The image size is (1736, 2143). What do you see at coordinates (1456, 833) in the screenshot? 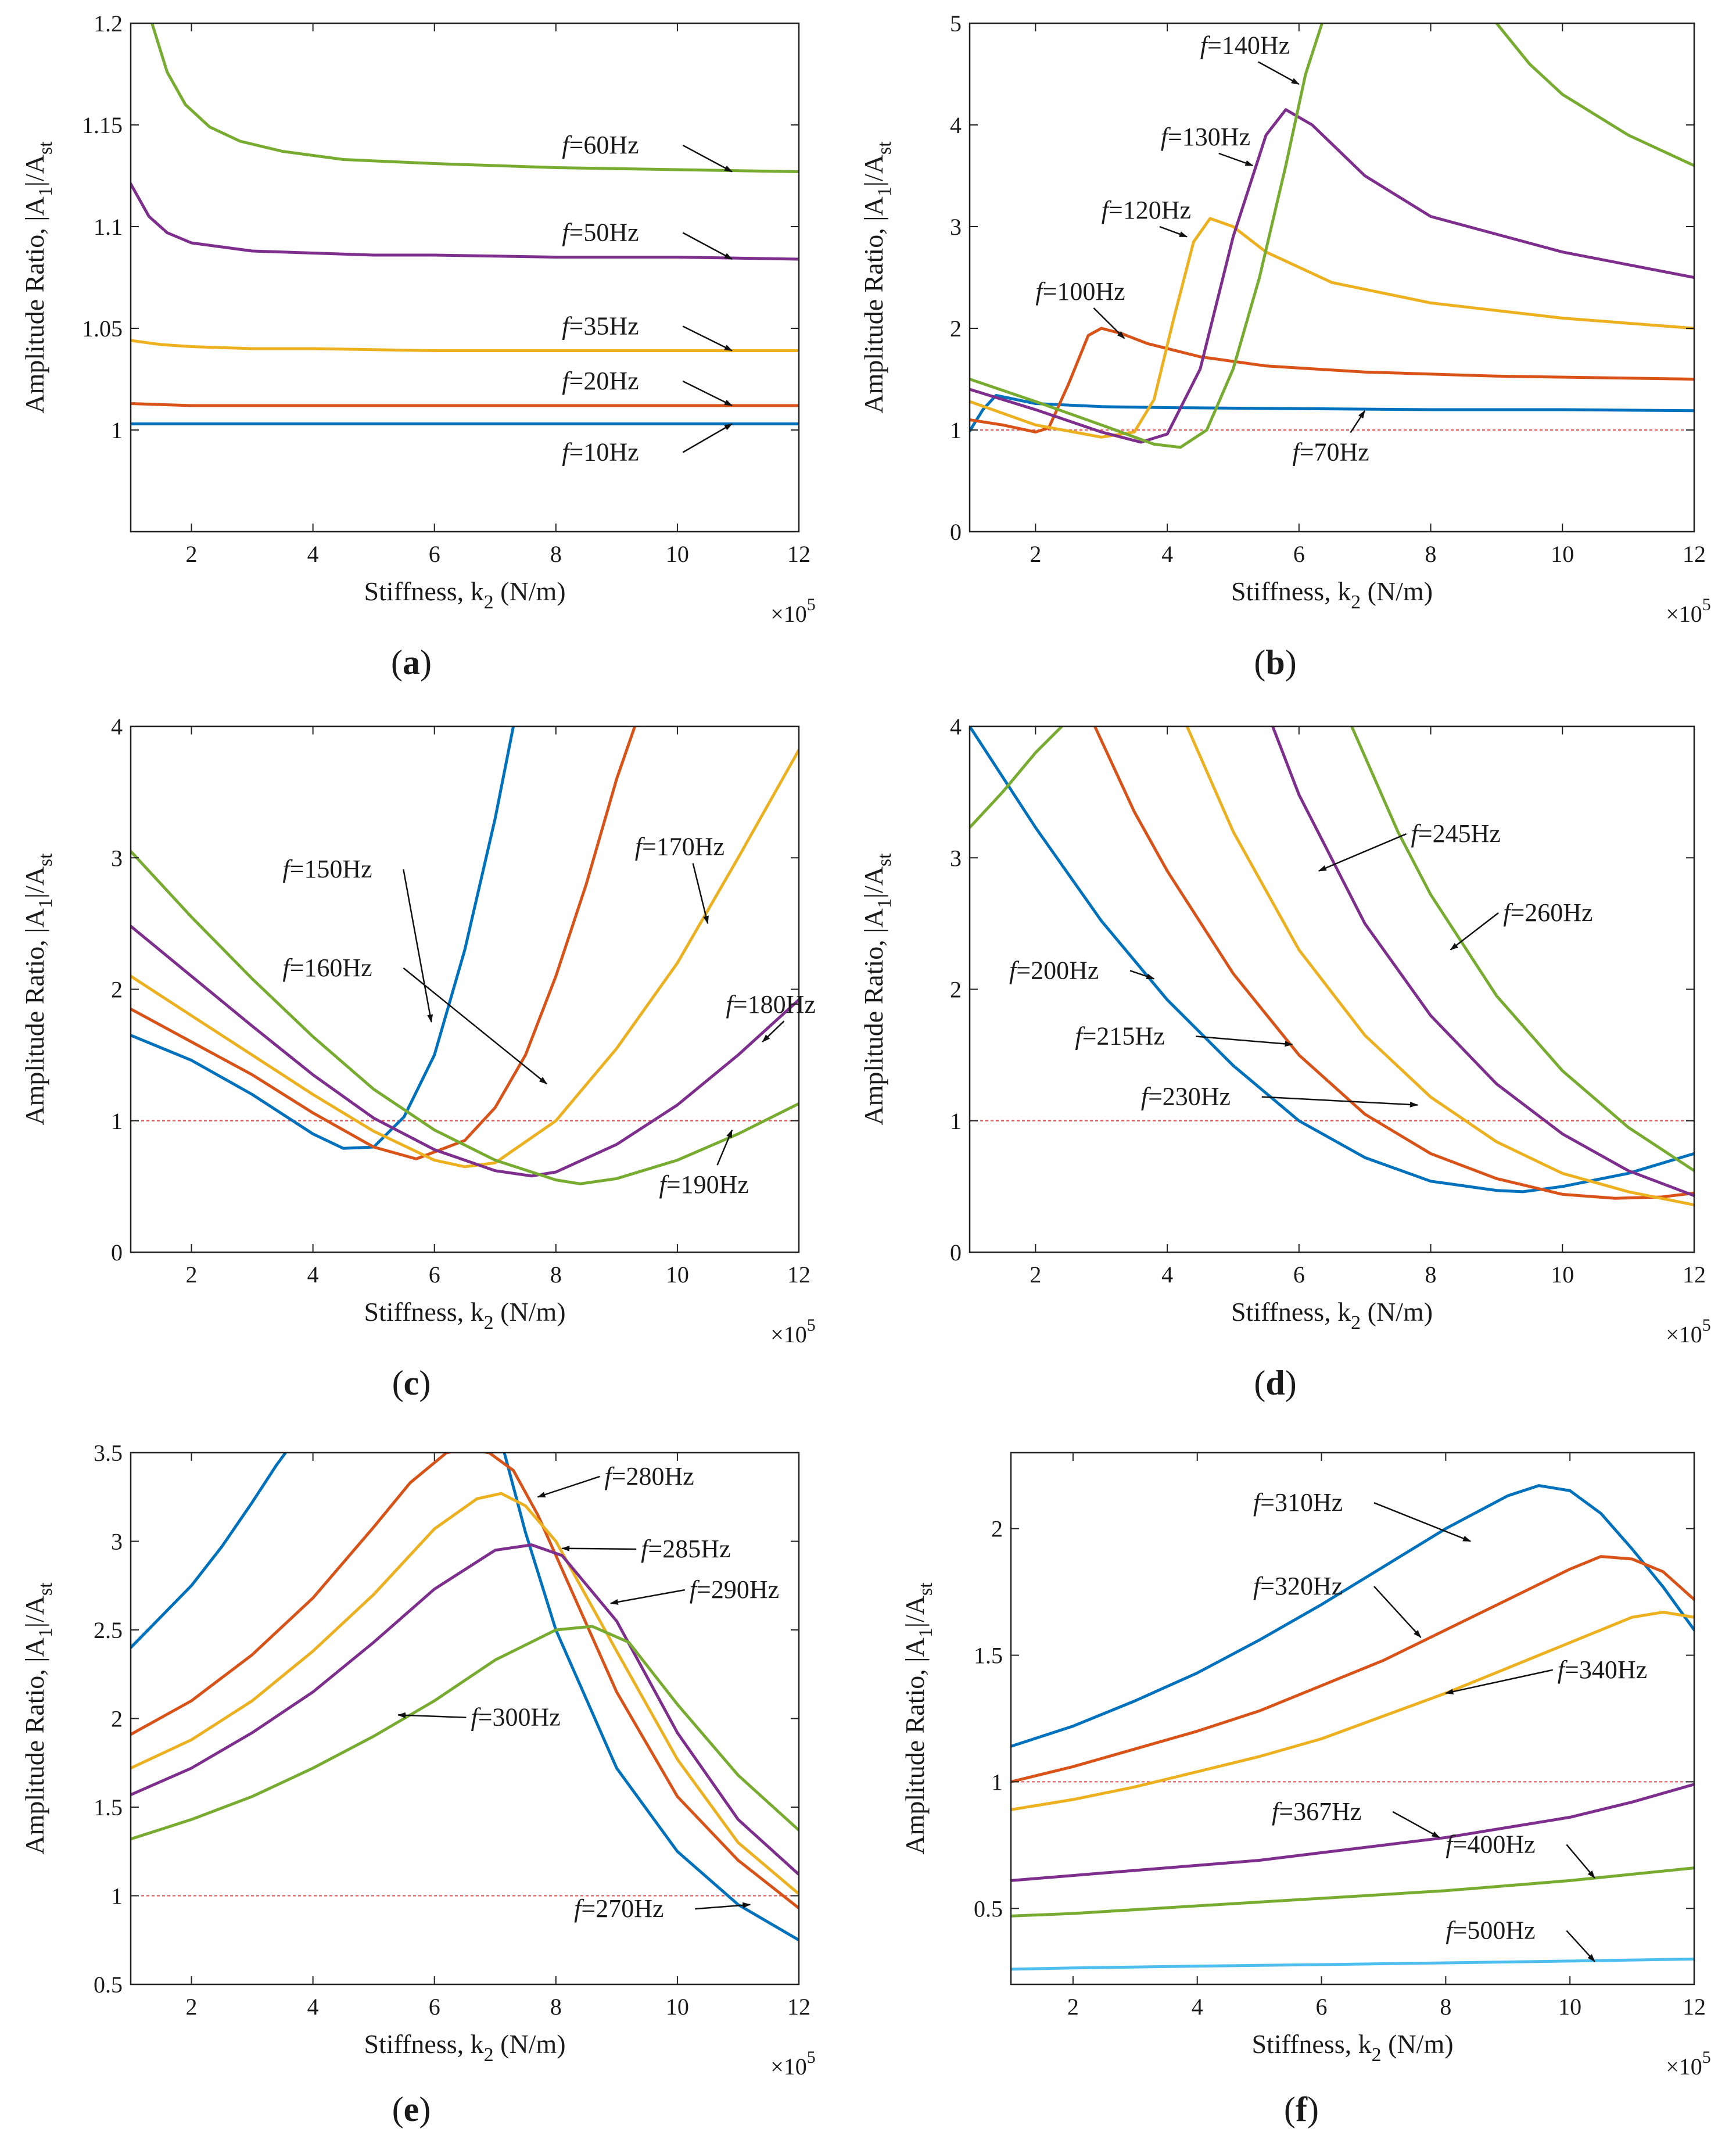
I see `annotation-label-245hz: f=245Hz` at bounding box center [1456, 833].